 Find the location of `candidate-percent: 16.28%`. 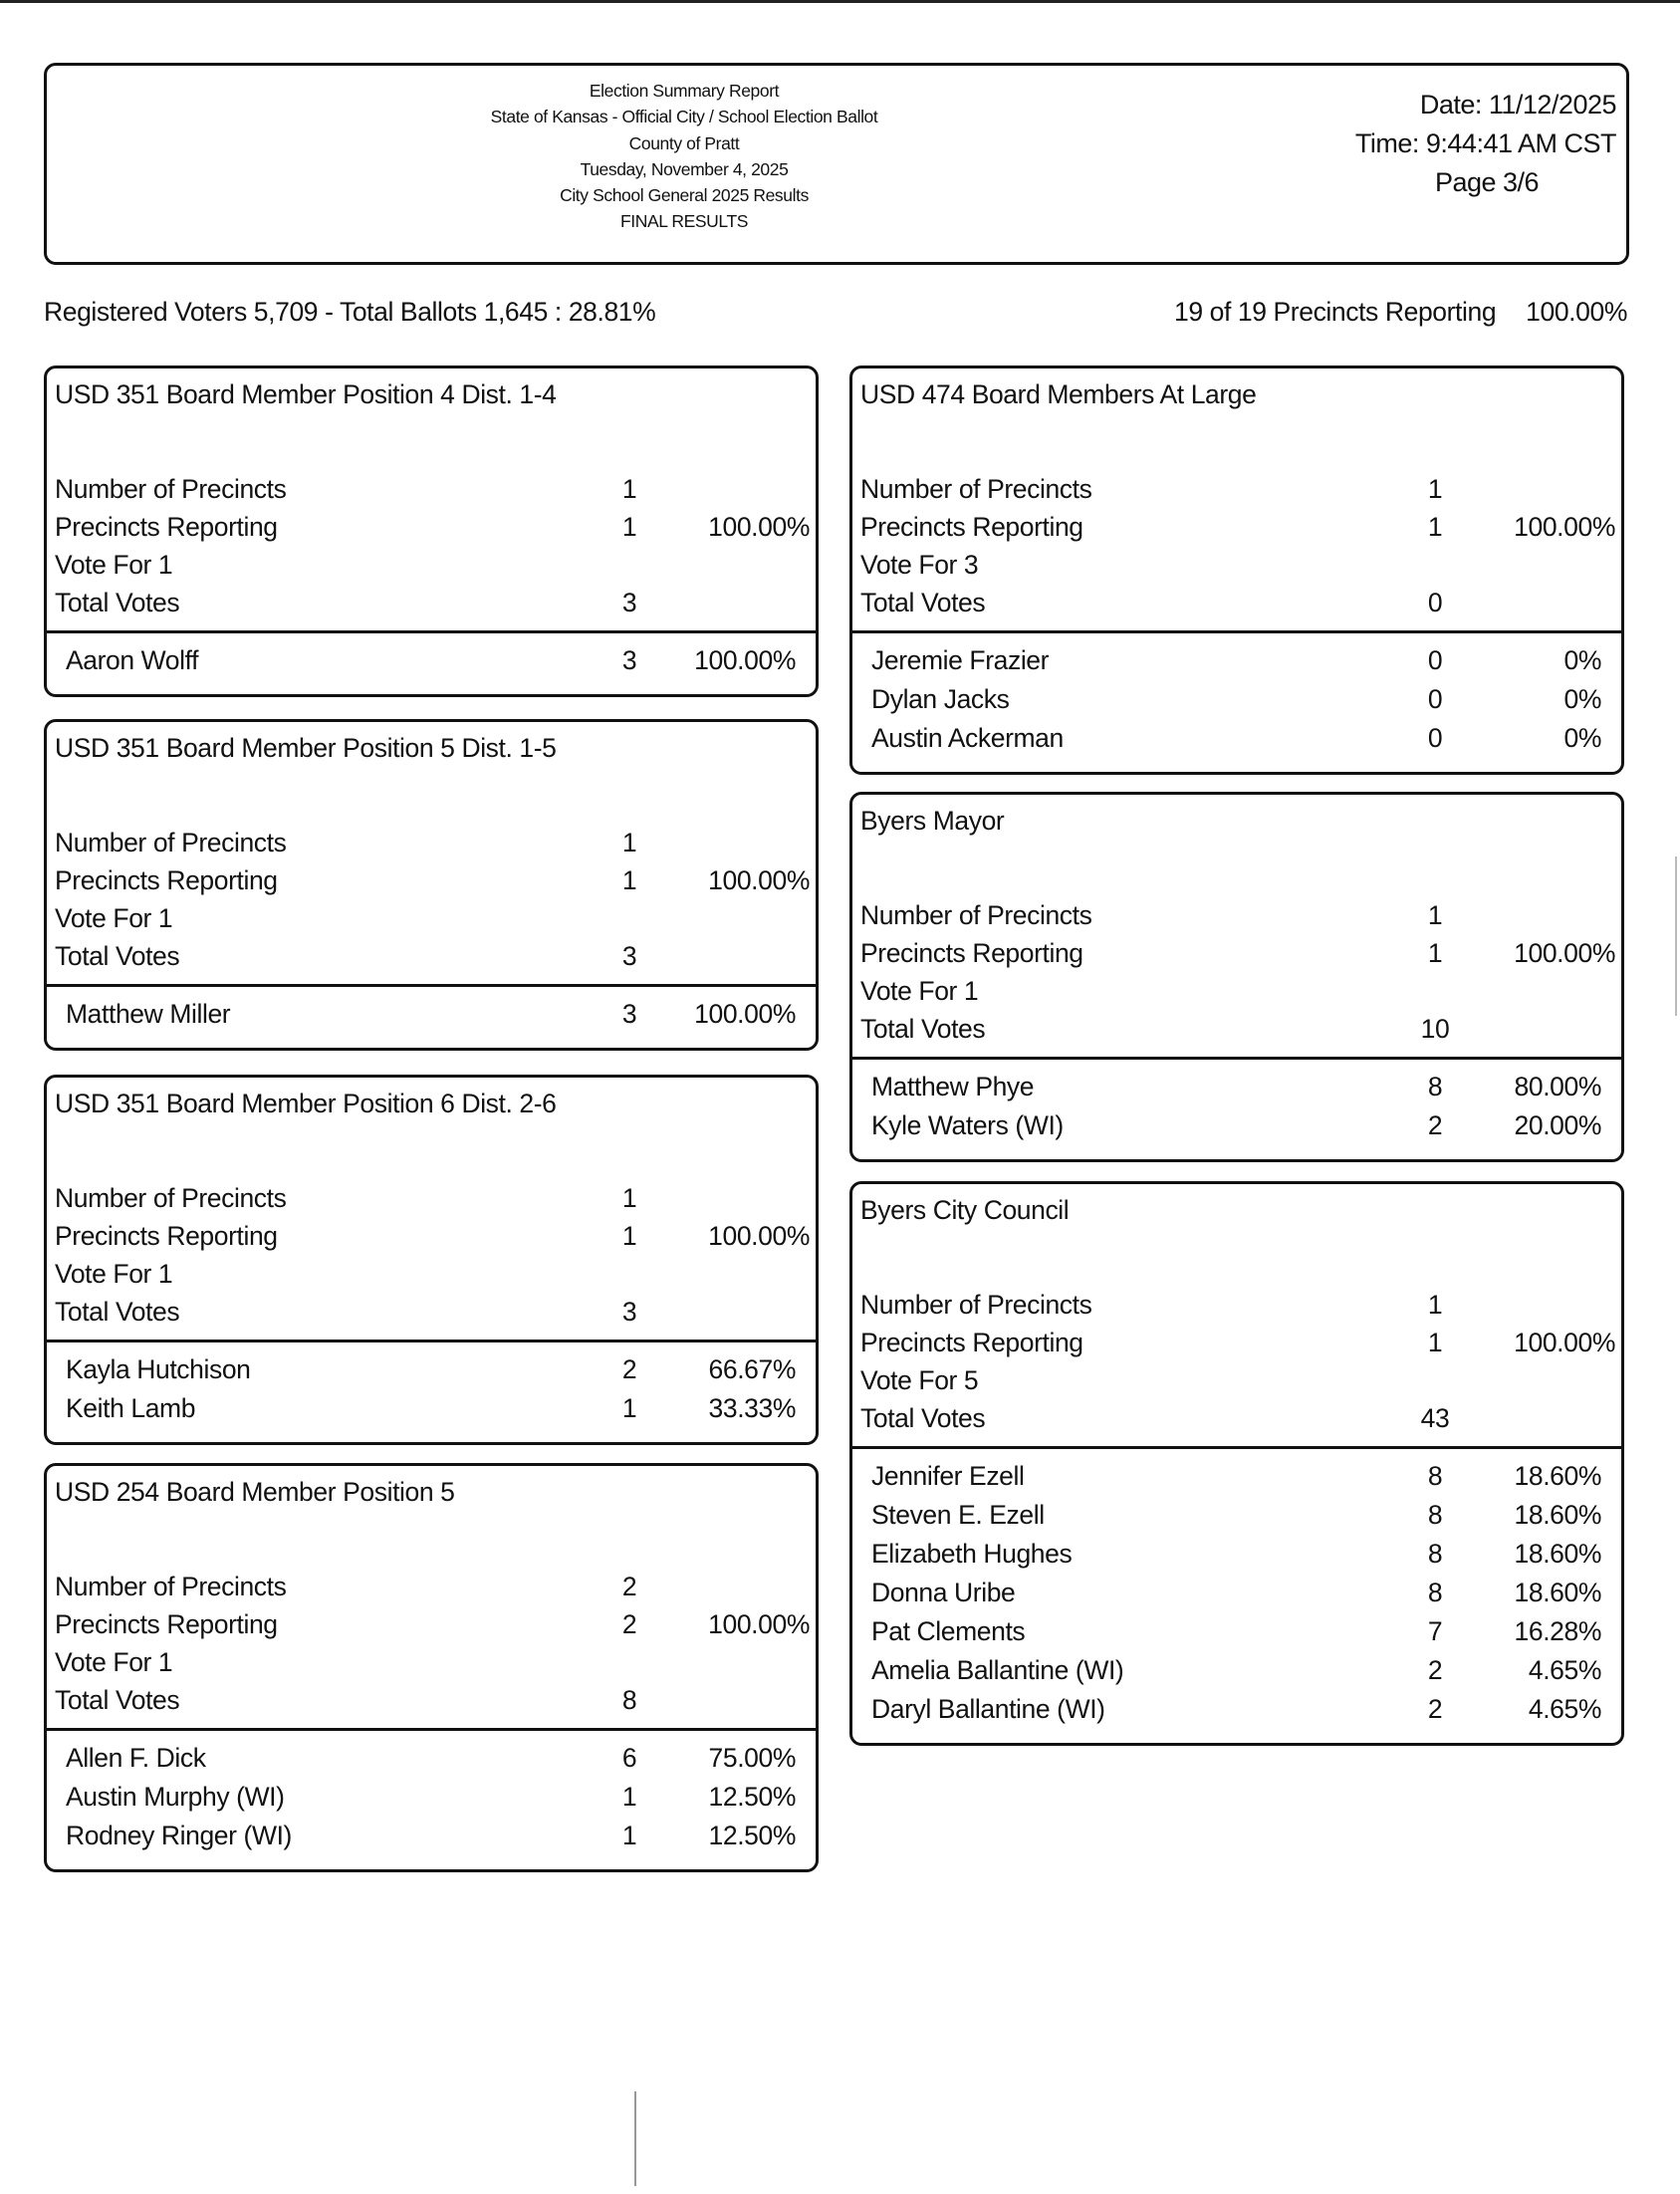

candidate-percent: 16.28% is located at coordinates (1558, 1631).